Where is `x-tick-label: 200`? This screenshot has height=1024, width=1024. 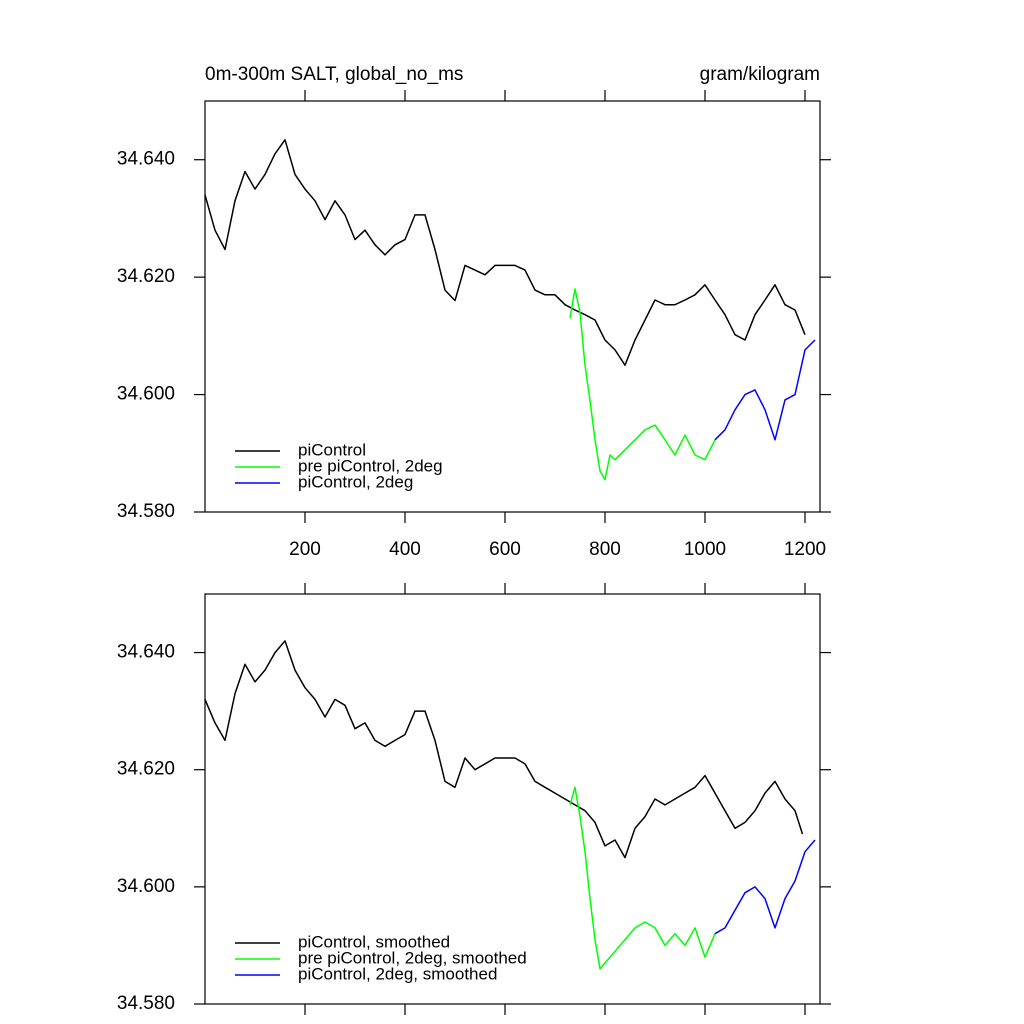
x-tick-label: 200 is located at coordinates (305, 549).